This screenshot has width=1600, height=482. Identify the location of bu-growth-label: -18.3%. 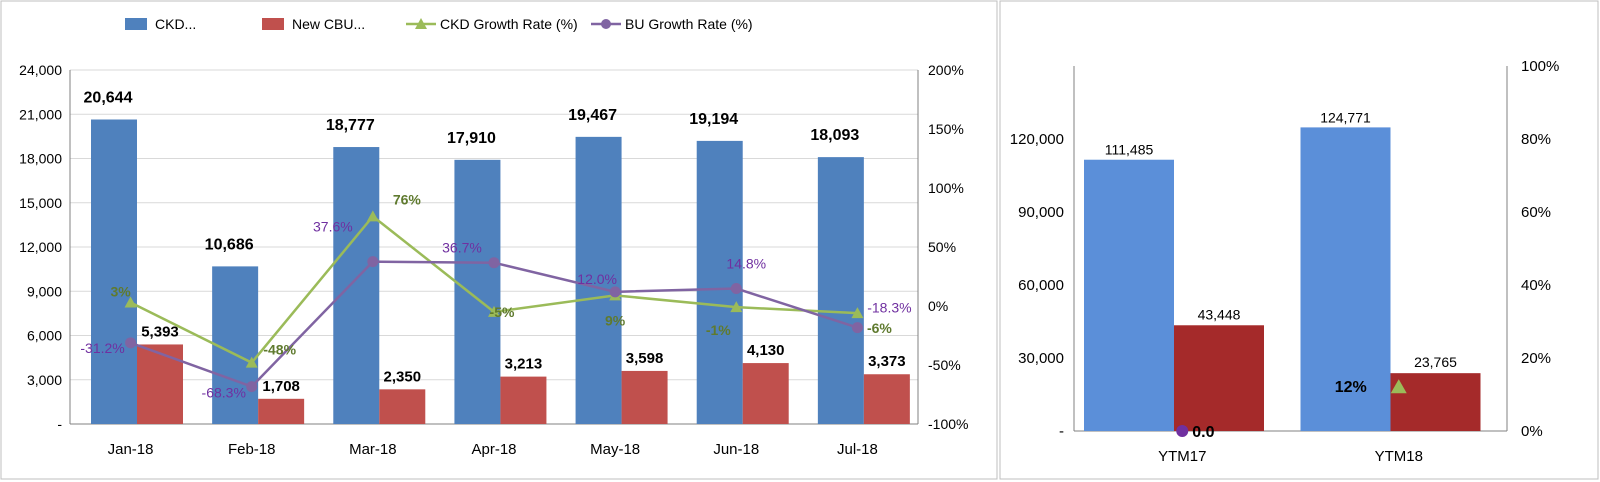
(889, 308).